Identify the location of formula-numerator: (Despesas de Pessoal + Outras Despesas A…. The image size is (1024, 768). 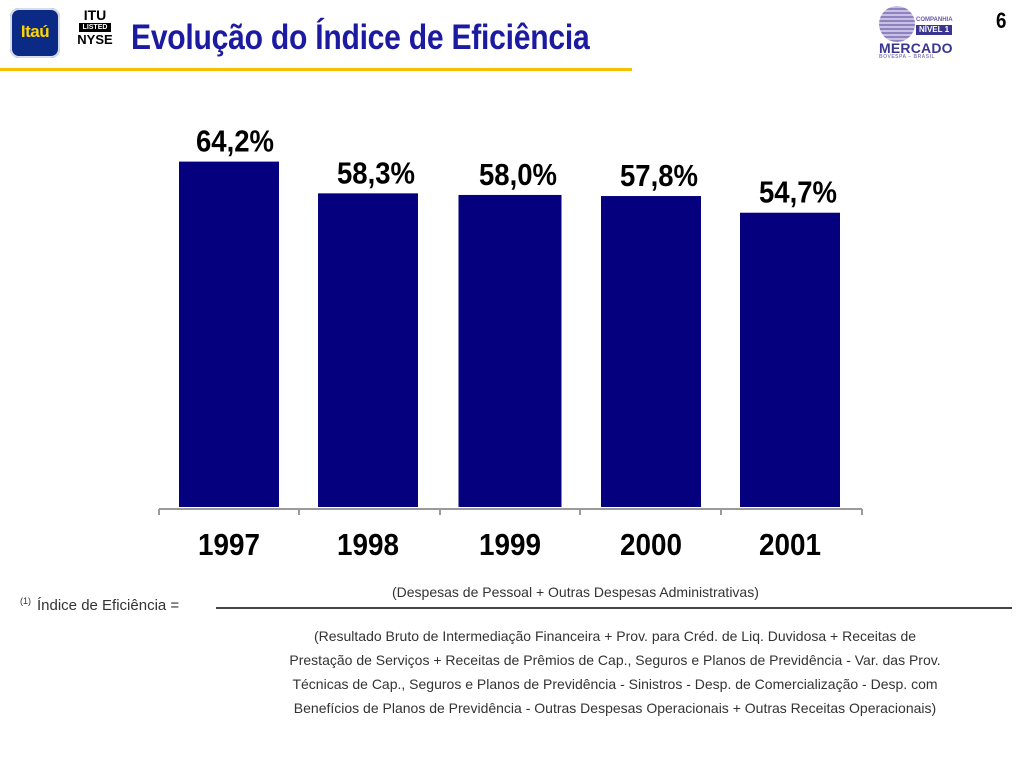
(575, 592).